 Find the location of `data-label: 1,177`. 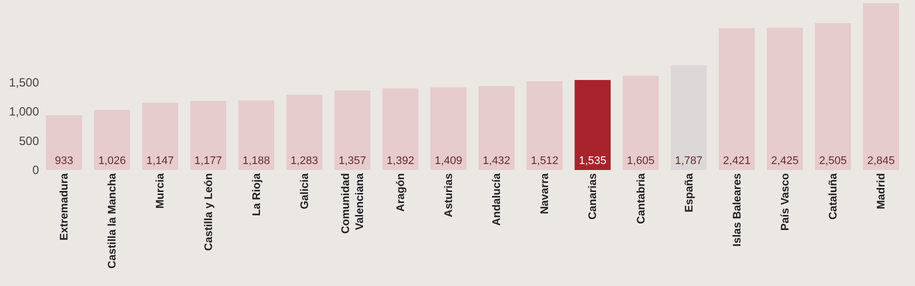

data-label: 1,177 is located at coordinates (208, 161).